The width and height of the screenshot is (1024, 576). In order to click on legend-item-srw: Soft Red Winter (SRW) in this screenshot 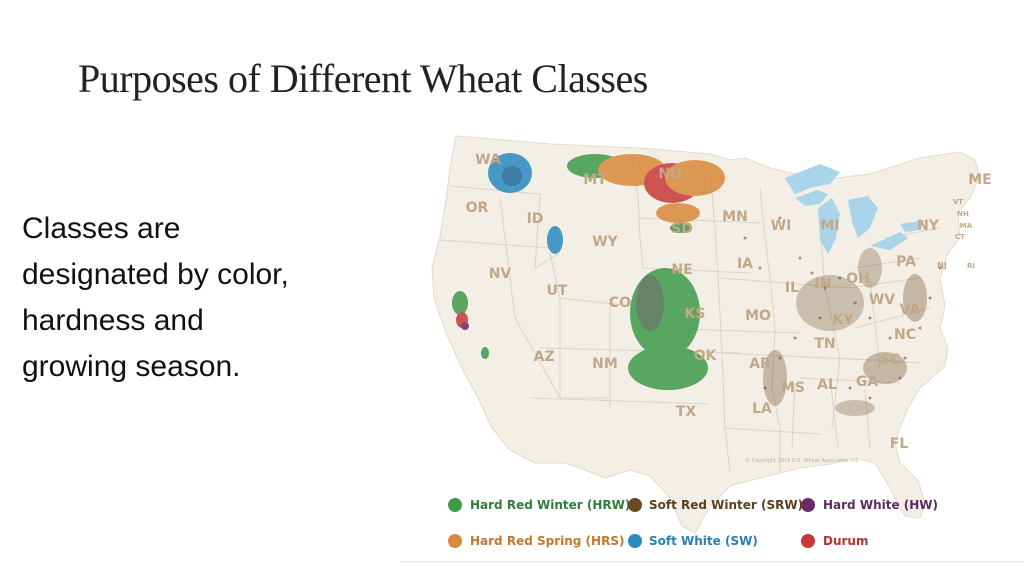, I will do `click(715, 505)`.